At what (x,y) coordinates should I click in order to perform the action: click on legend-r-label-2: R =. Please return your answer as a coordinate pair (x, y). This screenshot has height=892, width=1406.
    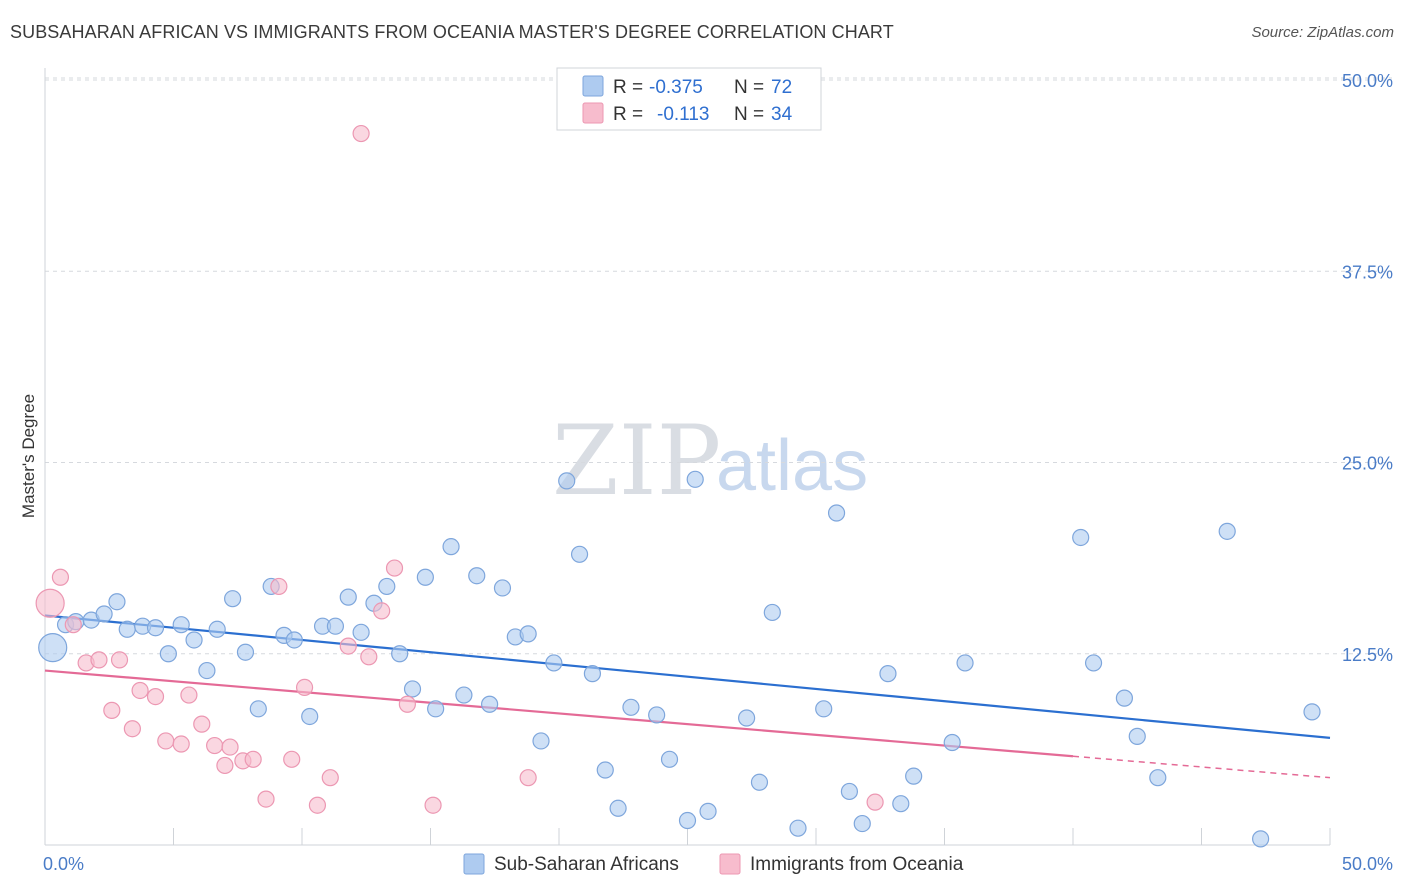
    Looking at the image, I should click on (628, 114).